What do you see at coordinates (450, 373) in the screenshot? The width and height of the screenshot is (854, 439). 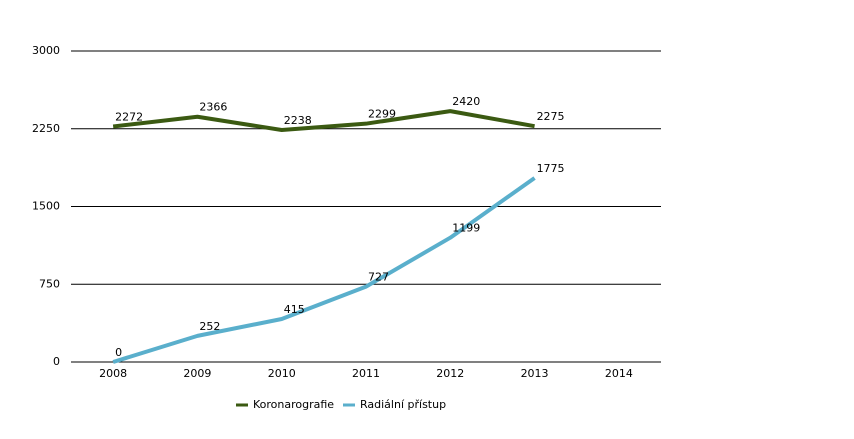 I see `x-tick-label: 2012` at bounding box center [450, 373].